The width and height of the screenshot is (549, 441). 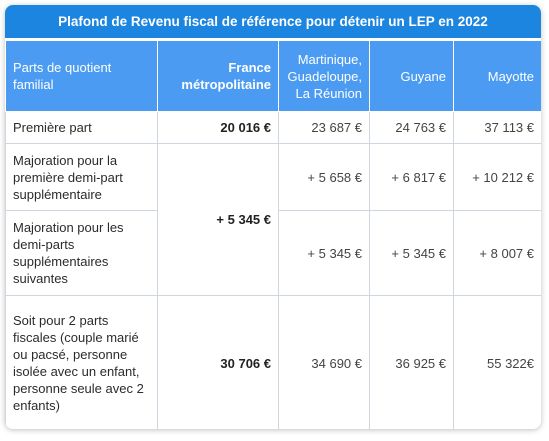 I want to click on cell-mayotte: + 8 007 €, so click(x=497, y=253).